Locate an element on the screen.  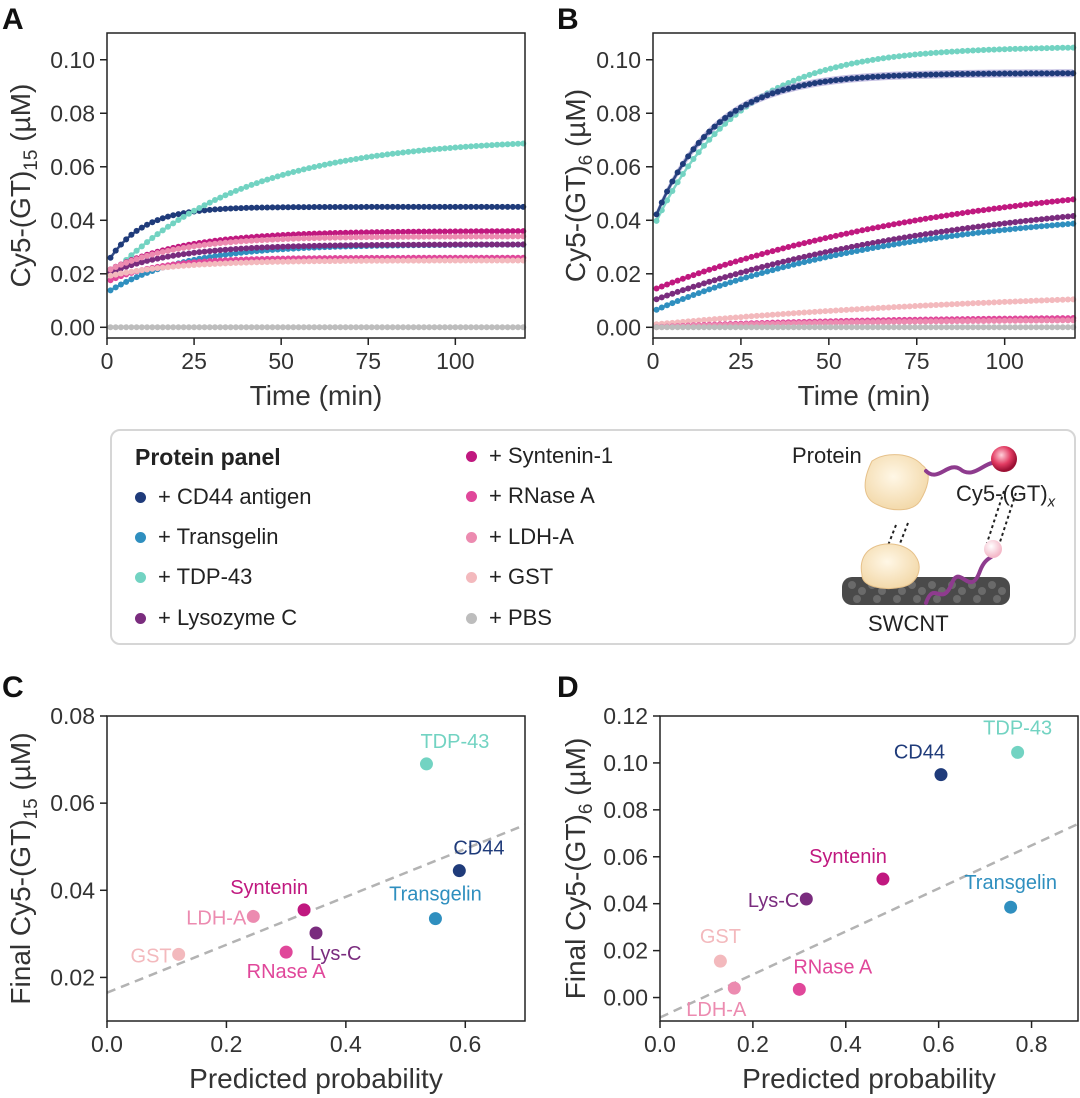
x-tick-label: 0.0 is located at coordinates (107, 1044).